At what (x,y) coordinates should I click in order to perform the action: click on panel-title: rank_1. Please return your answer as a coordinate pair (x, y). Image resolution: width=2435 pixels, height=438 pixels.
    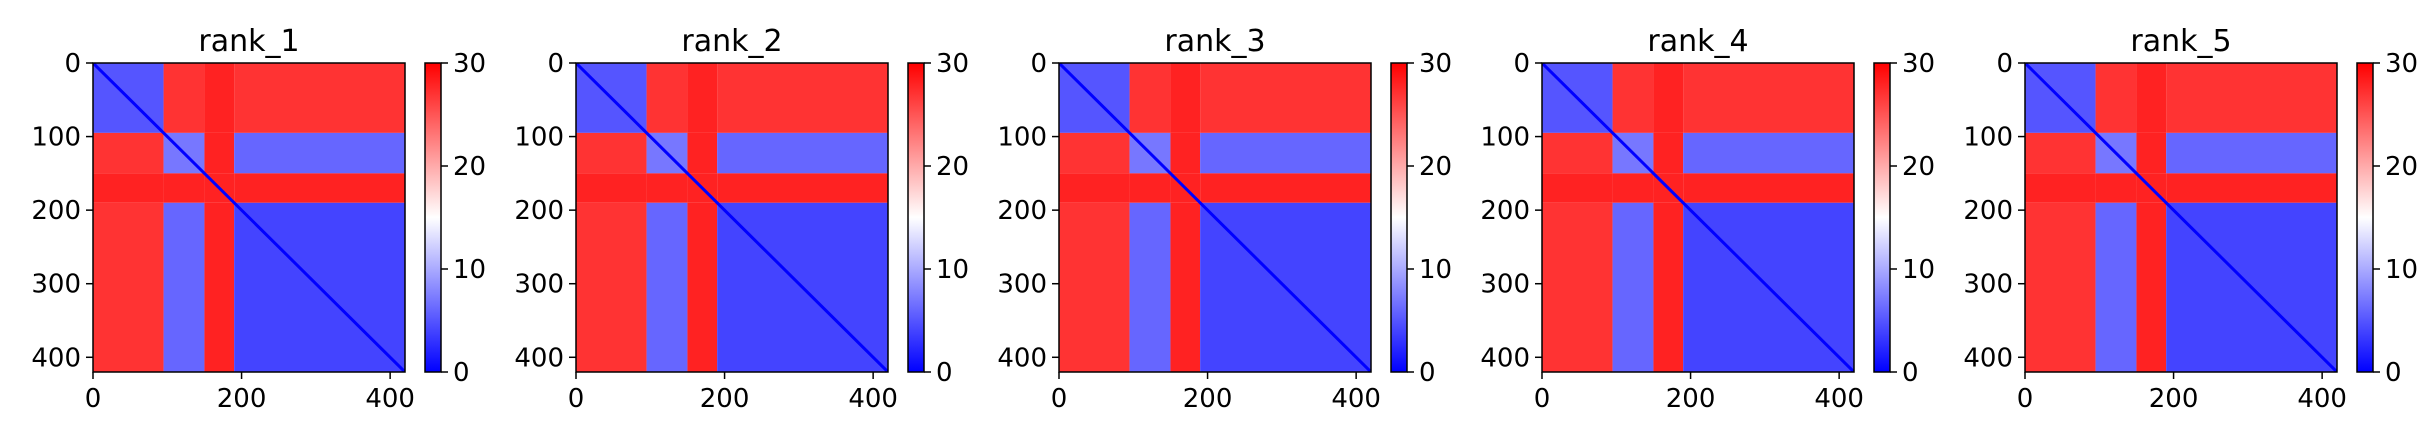
    Looking at the image, I should click on (248, 41).